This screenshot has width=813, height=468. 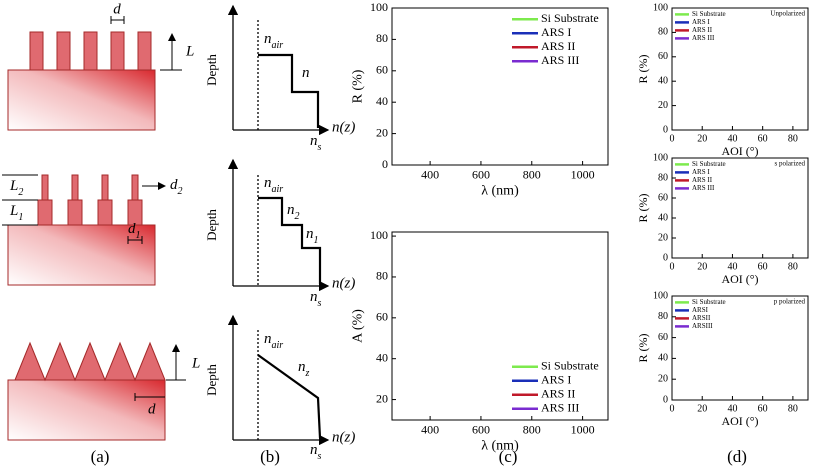 What do you see at coordinates (583, 175) in the screenshot?
I see `x-tick-label: 1000` at bounding box center [583, 175].